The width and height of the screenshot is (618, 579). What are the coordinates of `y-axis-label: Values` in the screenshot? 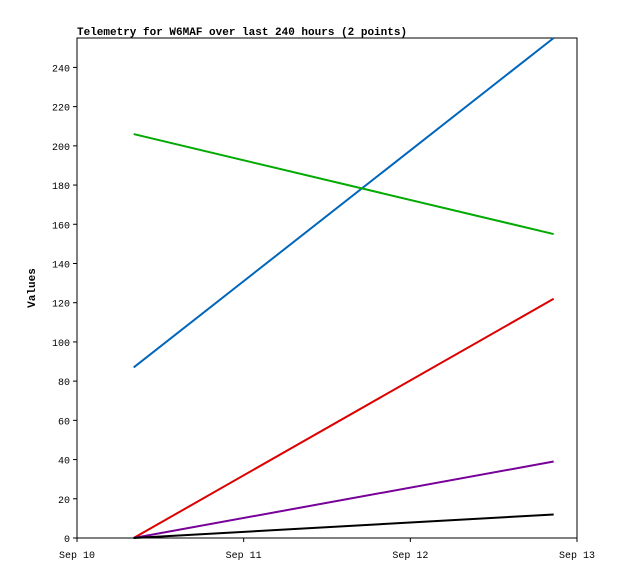 It's located at (33, 288).